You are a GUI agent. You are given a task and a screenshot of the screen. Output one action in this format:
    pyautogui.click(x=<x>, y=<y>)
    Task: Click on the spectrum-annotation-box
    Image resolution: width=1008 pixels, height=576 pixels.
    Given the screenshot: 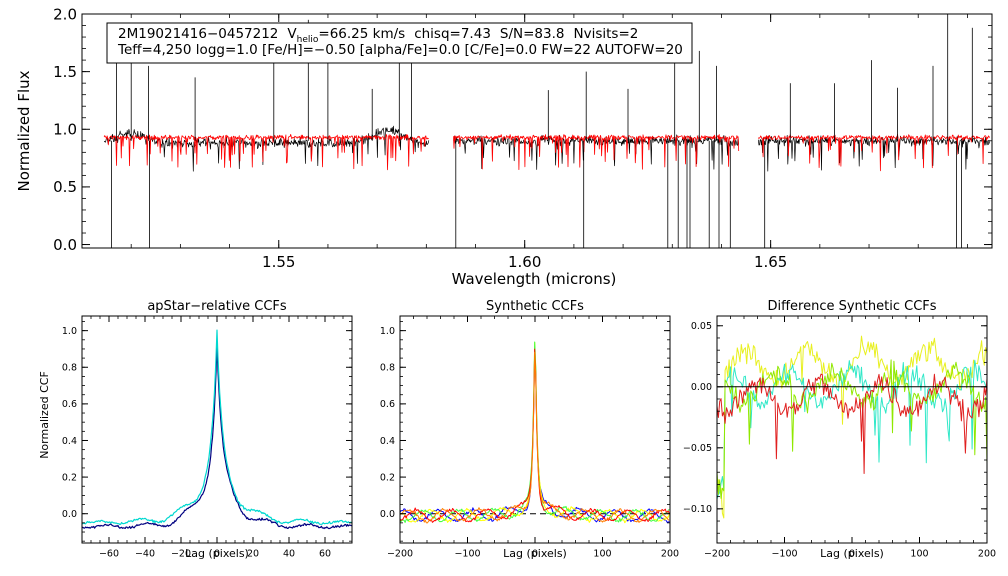 What is the action you would take?
    pyautogui.click(x=399, y=43)
    